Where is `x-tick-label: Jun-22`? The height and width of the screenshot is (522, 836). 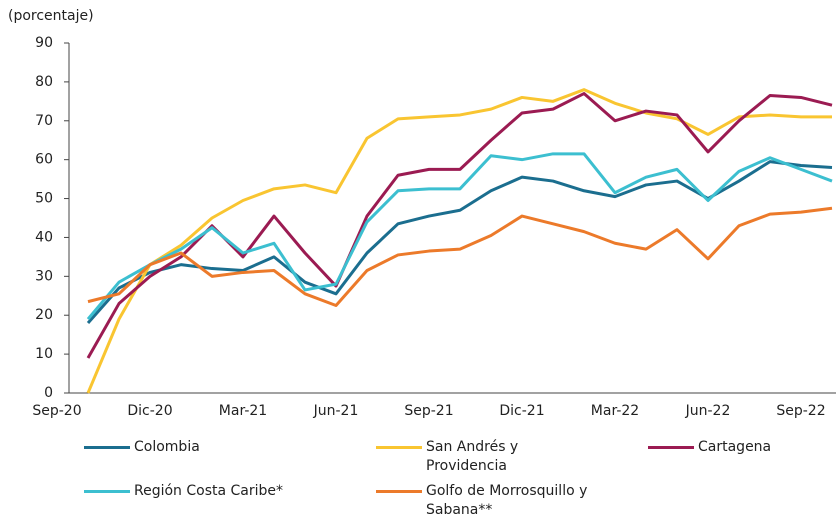 x-tick-label: Jun-22 is located at coordinates (708, 411).